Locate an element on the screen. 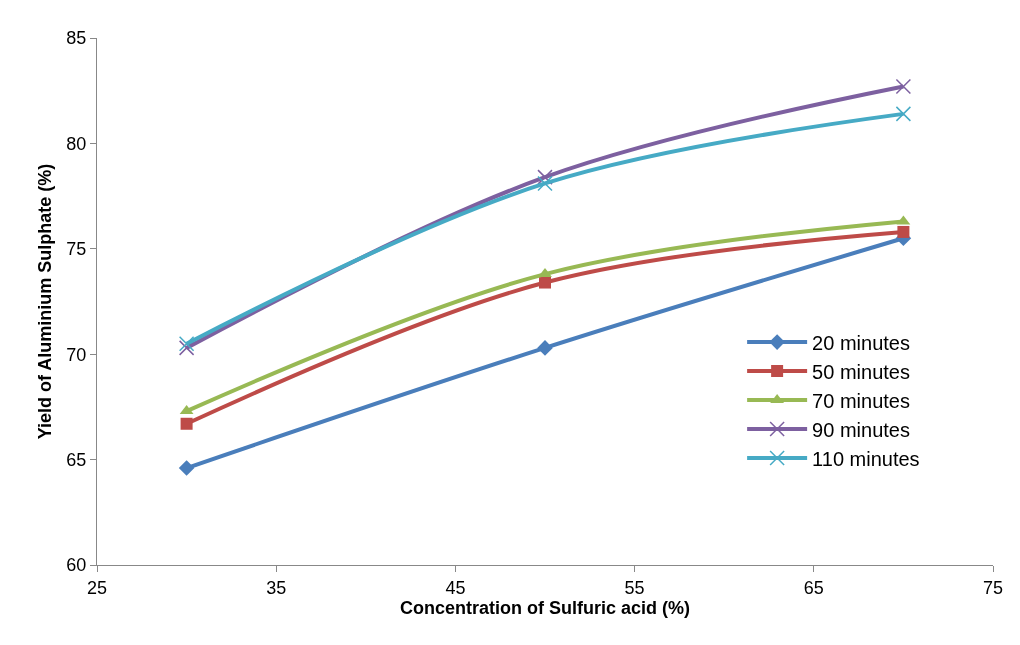 The image size is (1020, 645). x-tick-label: 35 is located at coordinates (276, 587).